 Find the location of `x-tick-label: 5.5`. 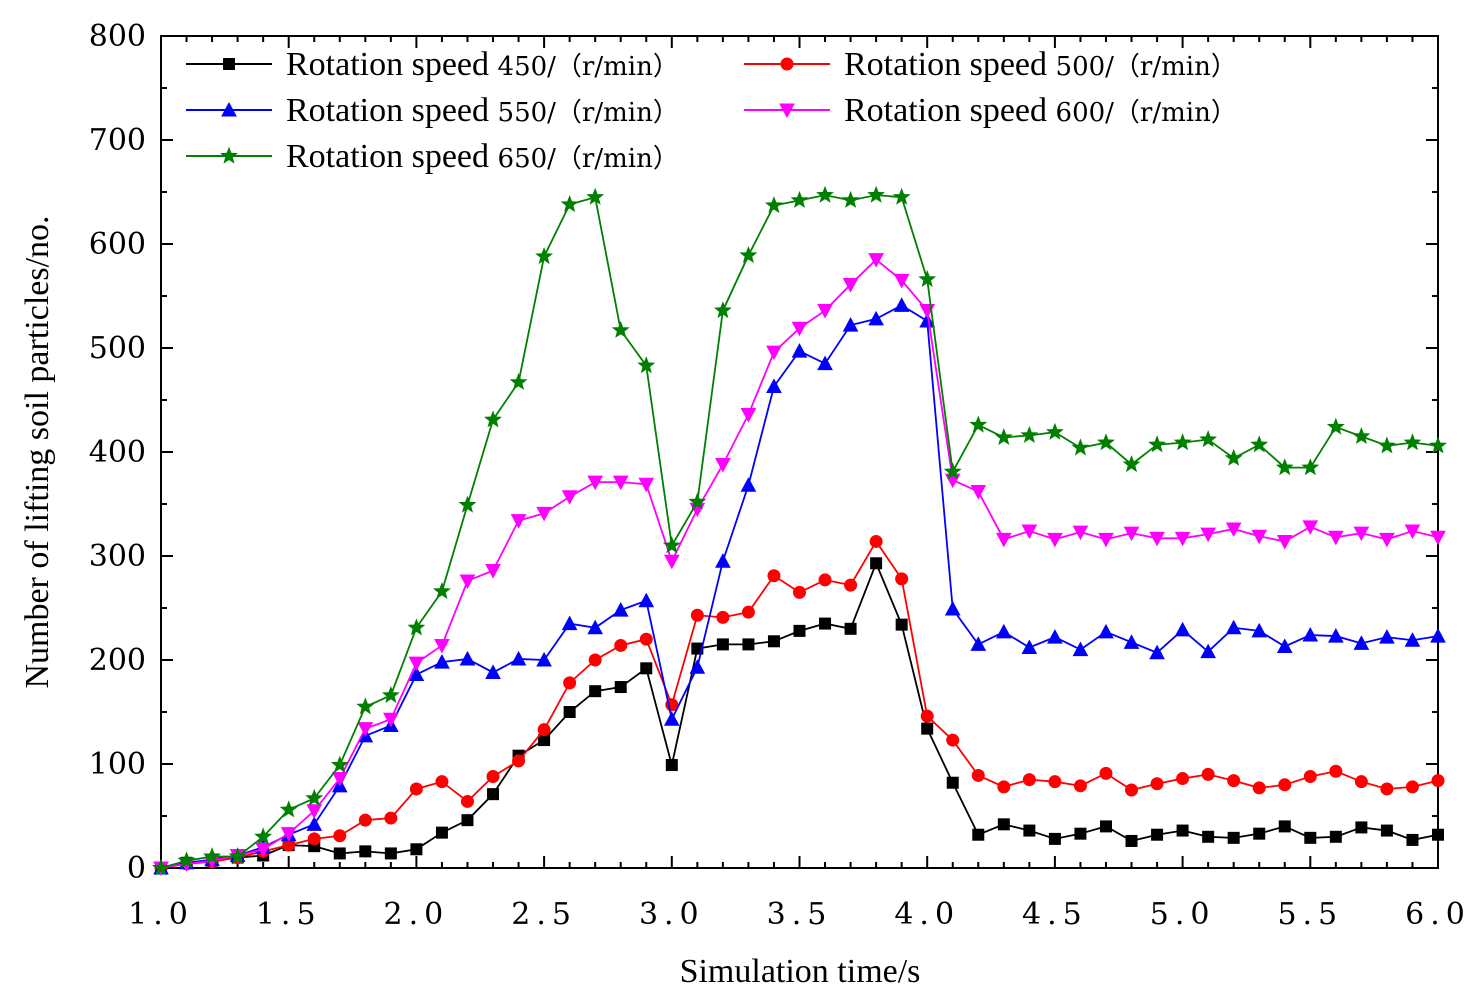

x-tick-label: 5.5 is located at coordinates (1310, 914).